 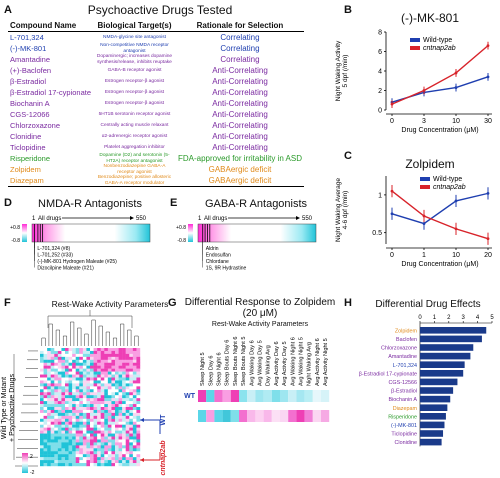 I want to click on drug-name: Risperidone, so click(x=30, y=158).